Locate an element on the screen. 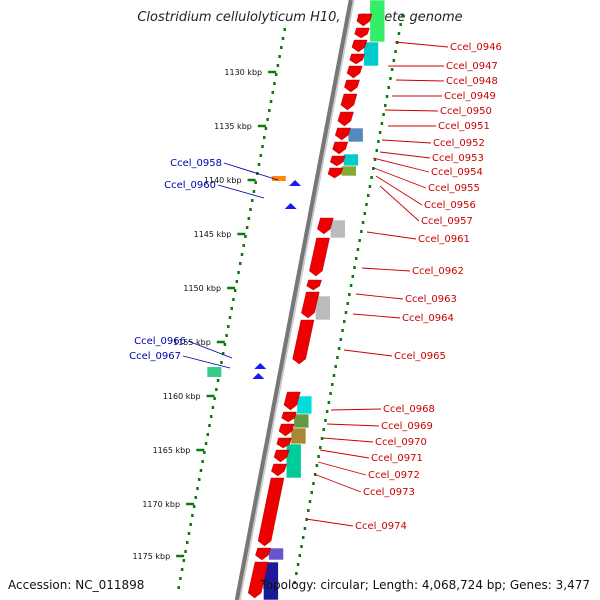 This screenshot has width=600, height=600. forward-gene-label: Ccel_0968 is located at coordinates (409, 409).